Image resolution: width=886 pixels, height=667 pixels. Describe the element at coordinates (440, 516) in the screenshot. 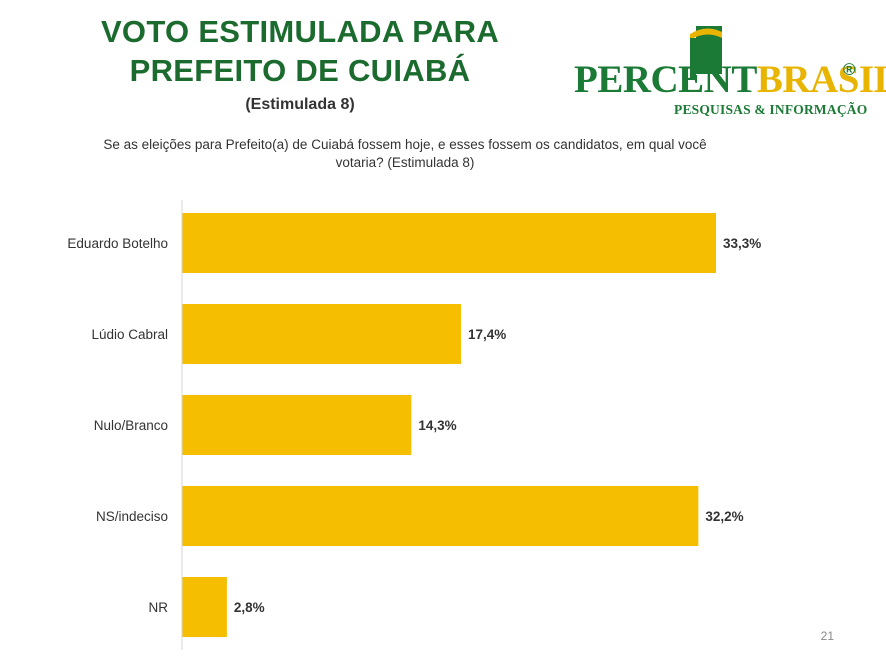

I see `bar-ns-indeciso` at that location.